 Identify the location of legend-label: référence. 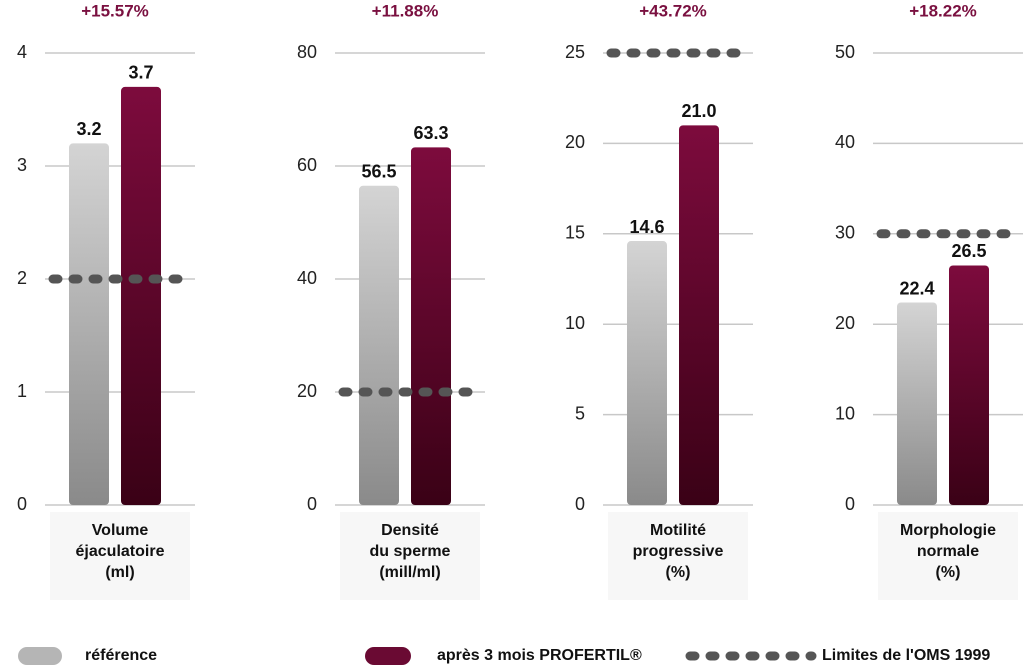
(121, 655).